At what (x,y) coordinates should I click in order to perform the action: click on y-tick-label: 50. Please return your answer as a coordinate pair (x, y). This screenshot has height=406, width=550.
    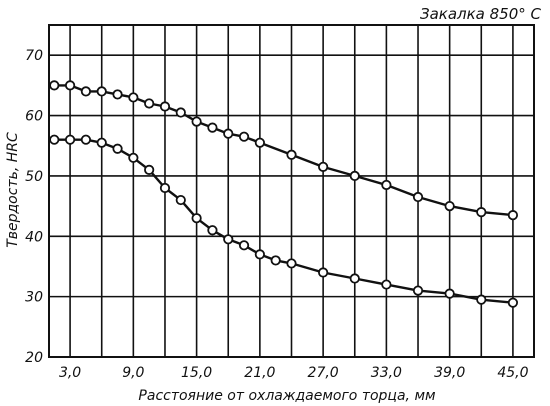
    Looking at the image, I should click on (34, 177).